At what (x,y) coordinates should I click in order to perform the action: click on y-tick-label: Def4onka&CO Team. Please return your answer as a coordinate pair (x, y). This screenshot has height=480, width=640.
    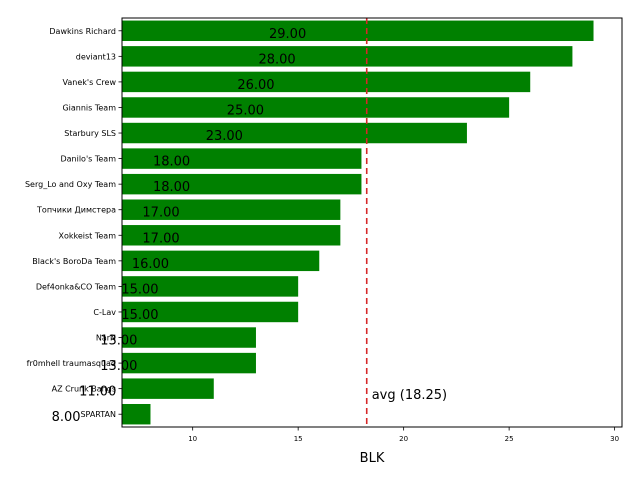
    Looking at the image, I should click on (76, 286).